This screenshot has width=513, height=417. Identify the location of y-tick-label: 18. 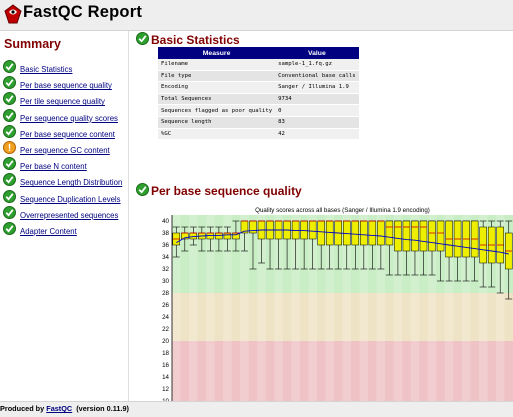
(165, 353).